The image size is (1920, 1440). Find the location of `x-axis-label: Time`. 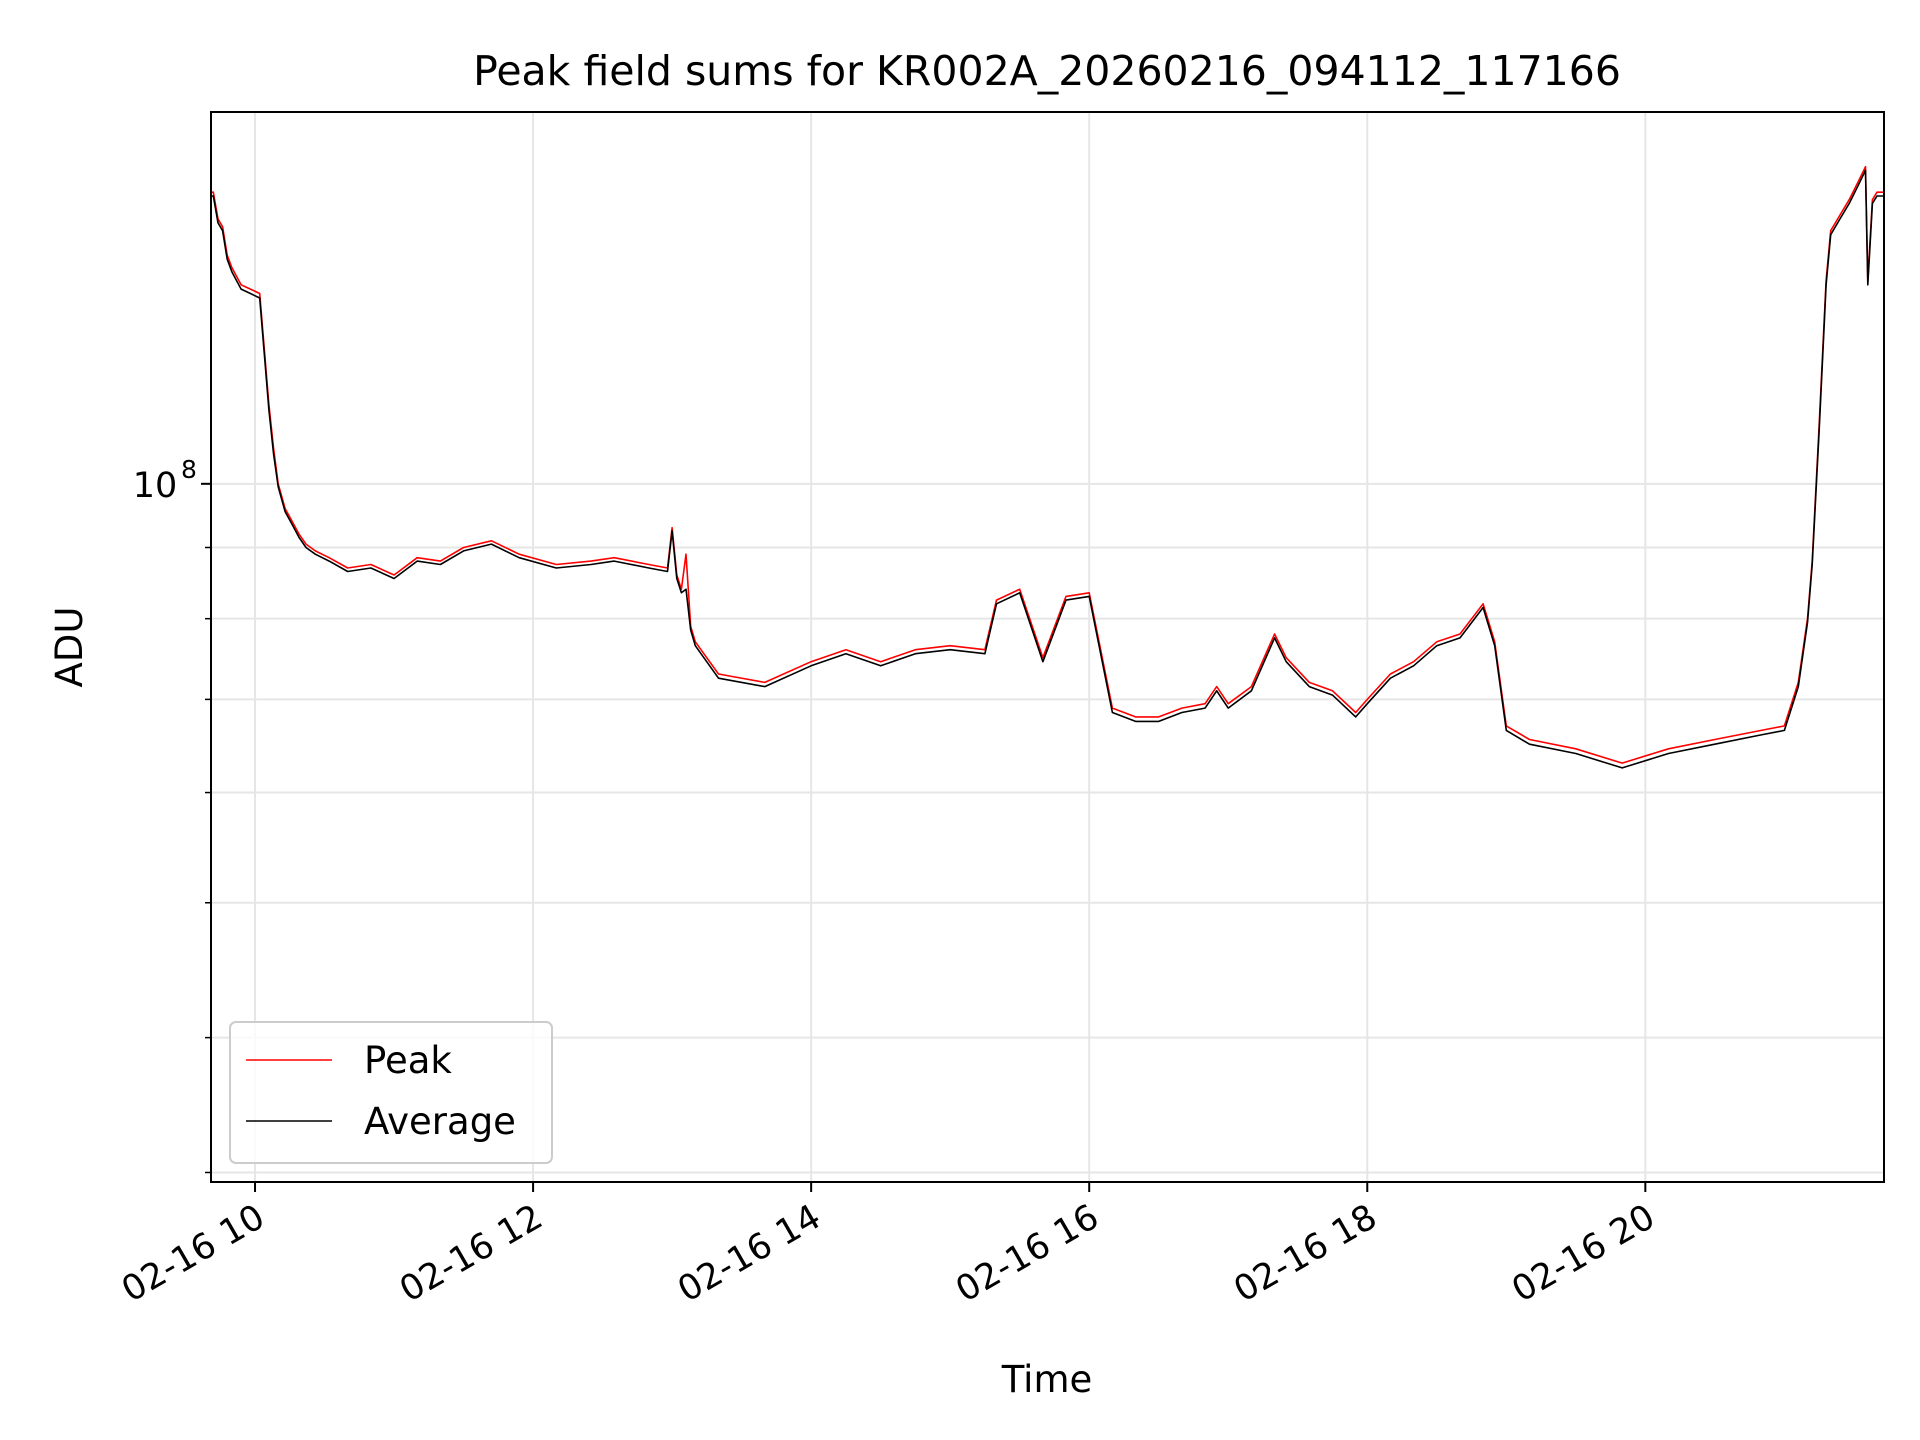

x-axis-label: Time is located at coordinates (1047, 1379).